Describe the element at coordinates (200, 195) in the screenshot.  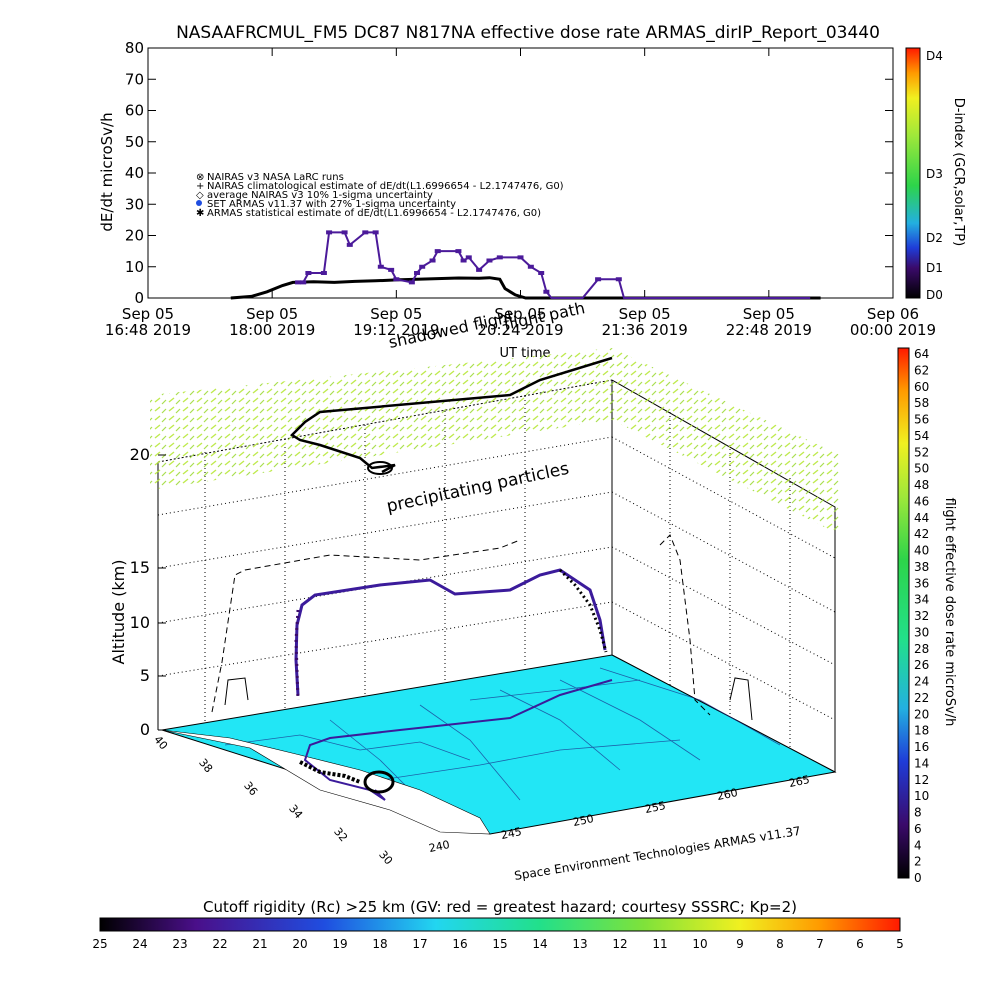
I see `legend-marker-nairas-unc: ◇` at that location.